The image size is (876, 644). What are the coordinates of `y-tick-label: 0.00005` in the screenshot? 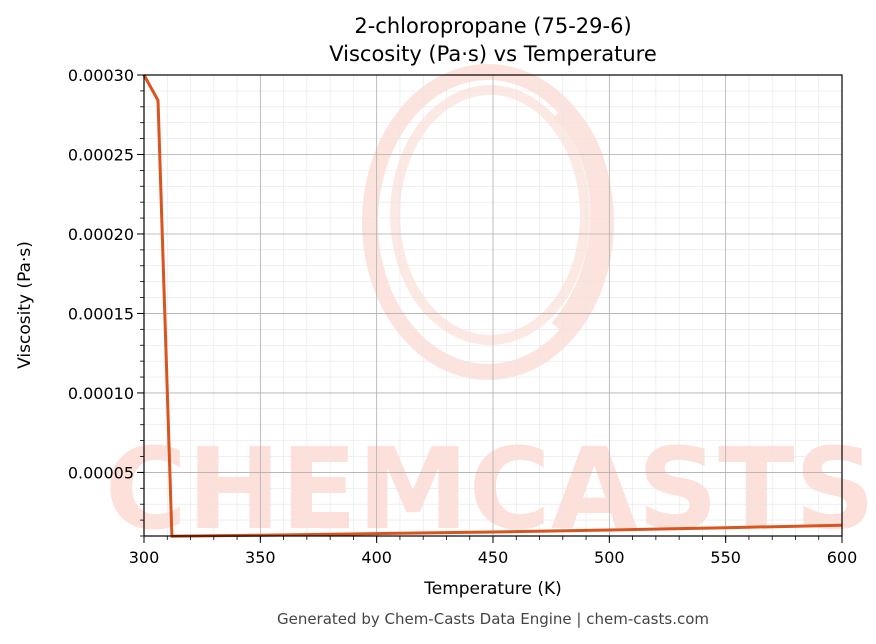 It's located at (101, 472).